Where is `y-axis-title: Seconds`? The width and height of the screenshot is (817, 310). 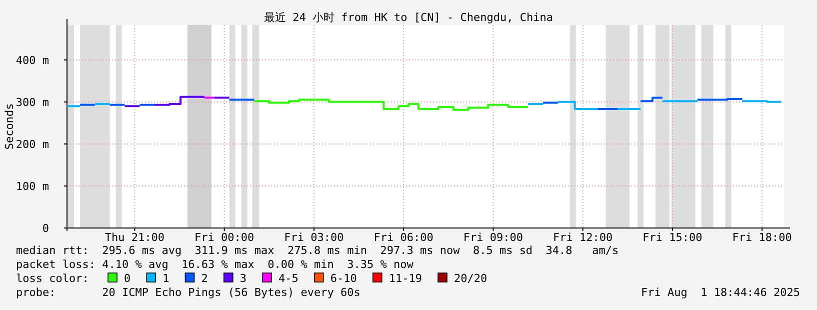 y-axis-title: Seconds is located at coordinates (9, 126).